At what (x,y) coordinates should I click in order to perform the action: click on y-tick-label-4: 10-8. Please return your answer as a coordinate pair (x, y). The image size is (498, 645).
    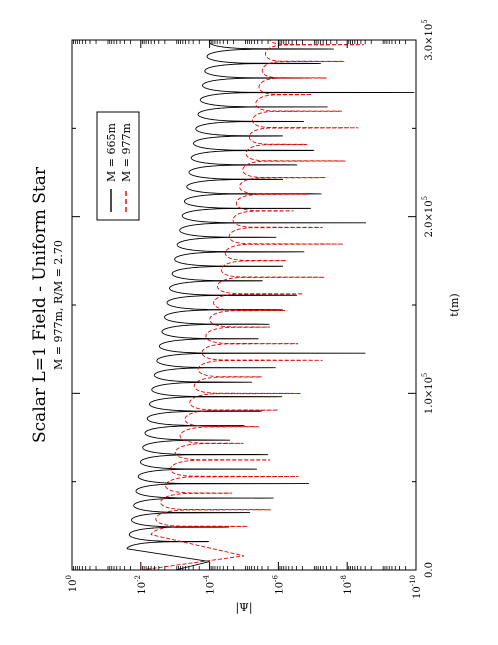
    Looking at the image, I should click on (347, 585).